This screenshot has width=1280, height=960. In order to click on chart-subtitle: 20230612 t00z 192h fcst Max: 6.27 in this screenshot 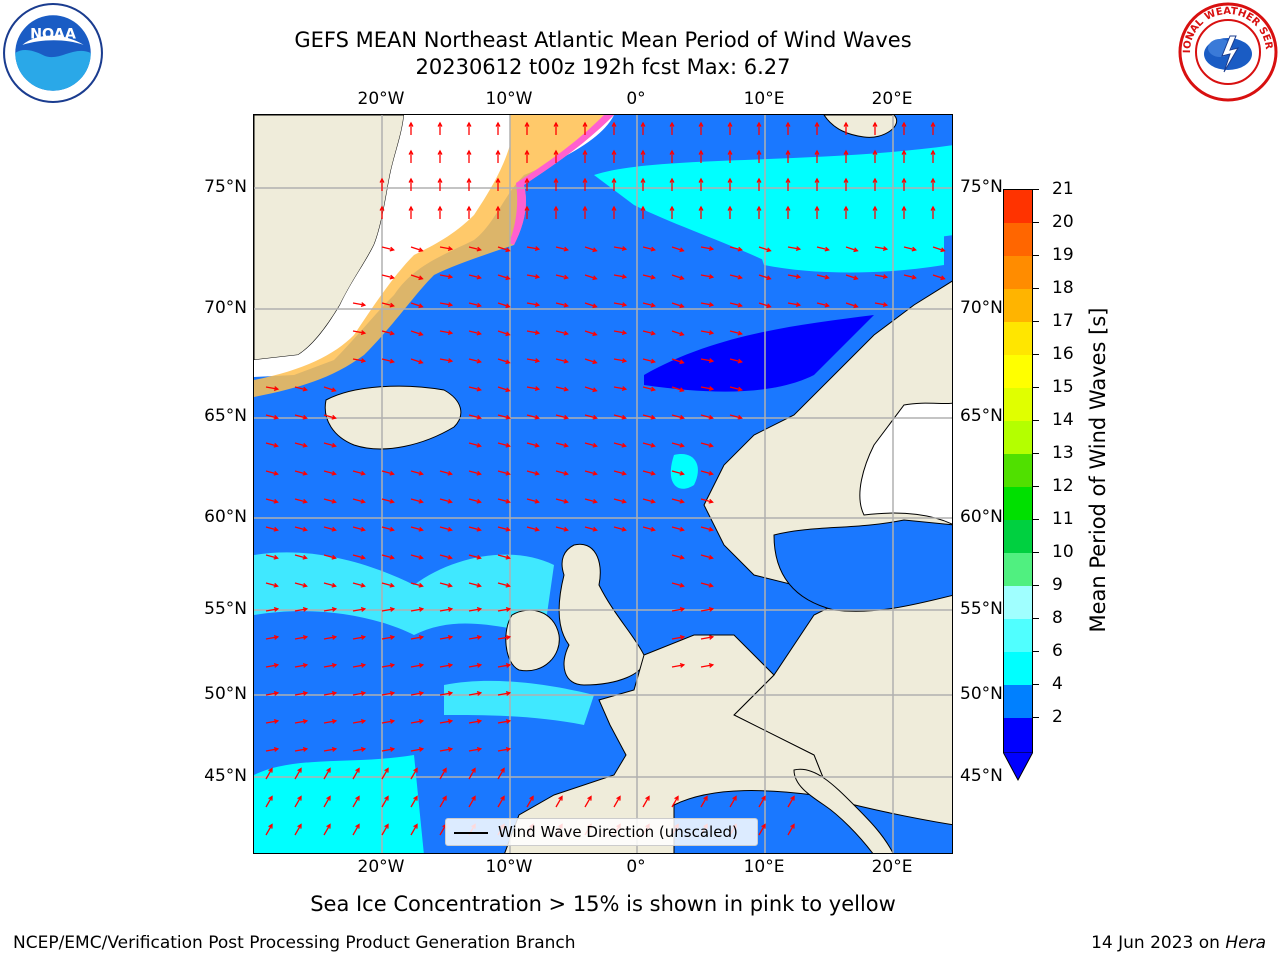, I will do `click(603, 67)`.